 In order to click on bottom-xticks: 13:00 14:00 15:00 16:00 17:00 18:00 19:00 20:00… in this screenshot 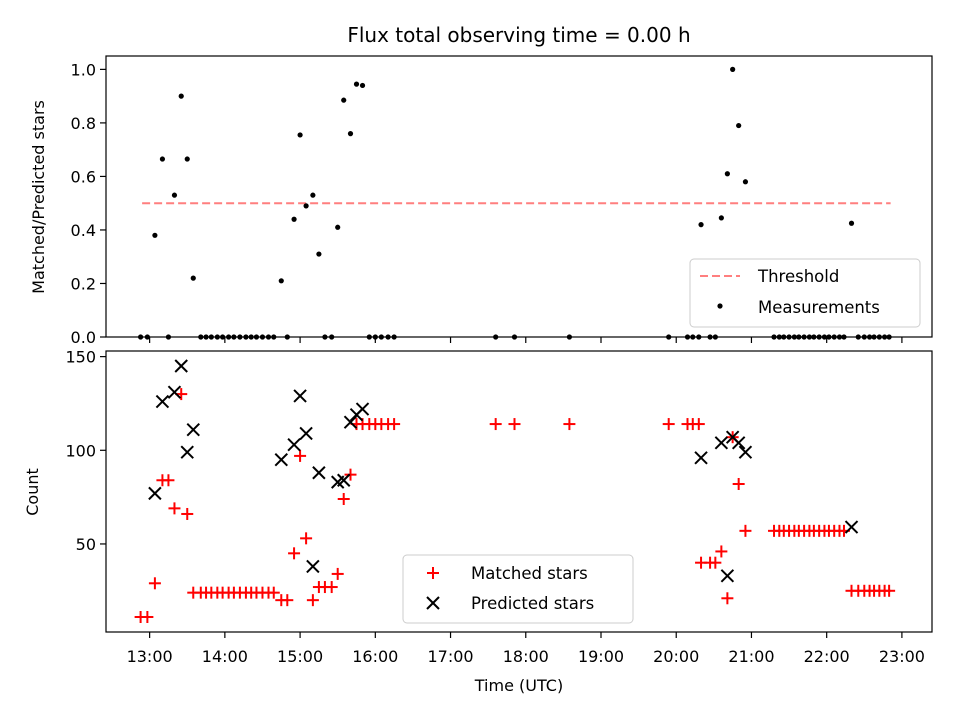, I will do `click(526, 649)`.